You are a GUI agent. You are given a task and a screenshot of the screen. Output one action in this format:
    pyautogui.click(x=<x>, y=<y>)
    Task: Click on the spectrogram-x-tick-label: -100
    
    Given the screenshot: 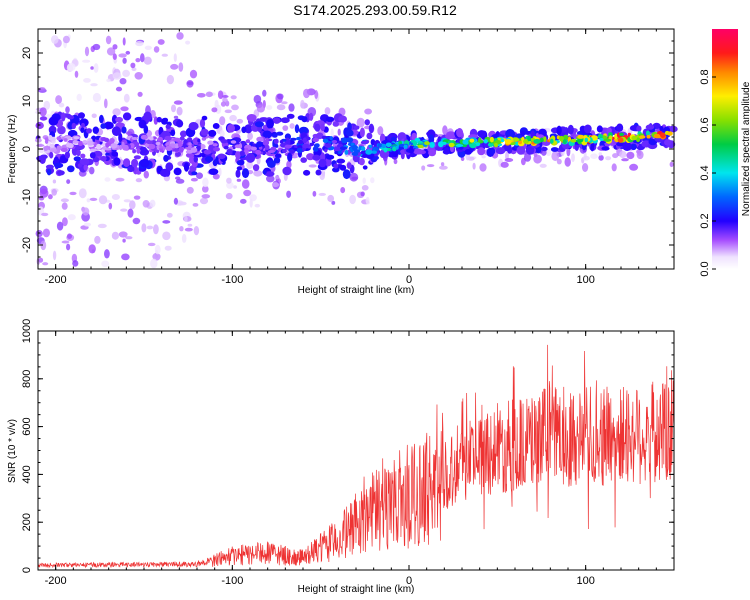 What is the action you would take?
    pyautogui.click(x=232, y=280)
    